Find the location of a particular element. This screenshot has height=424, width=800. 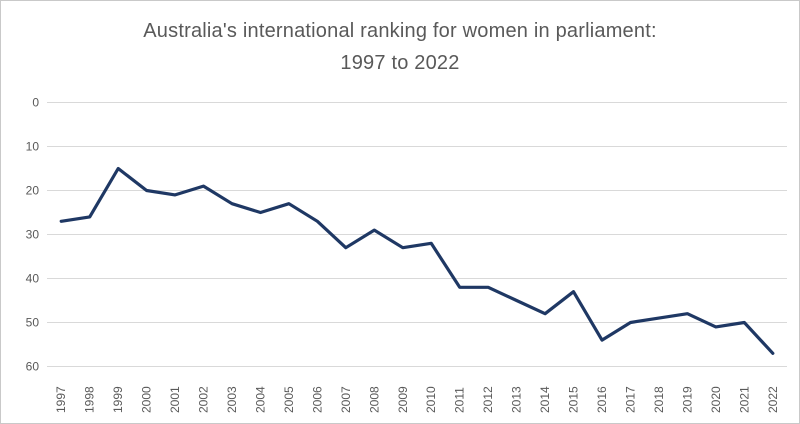

x-tick-label-2014: 2014 is located at coordinates (545, 399).